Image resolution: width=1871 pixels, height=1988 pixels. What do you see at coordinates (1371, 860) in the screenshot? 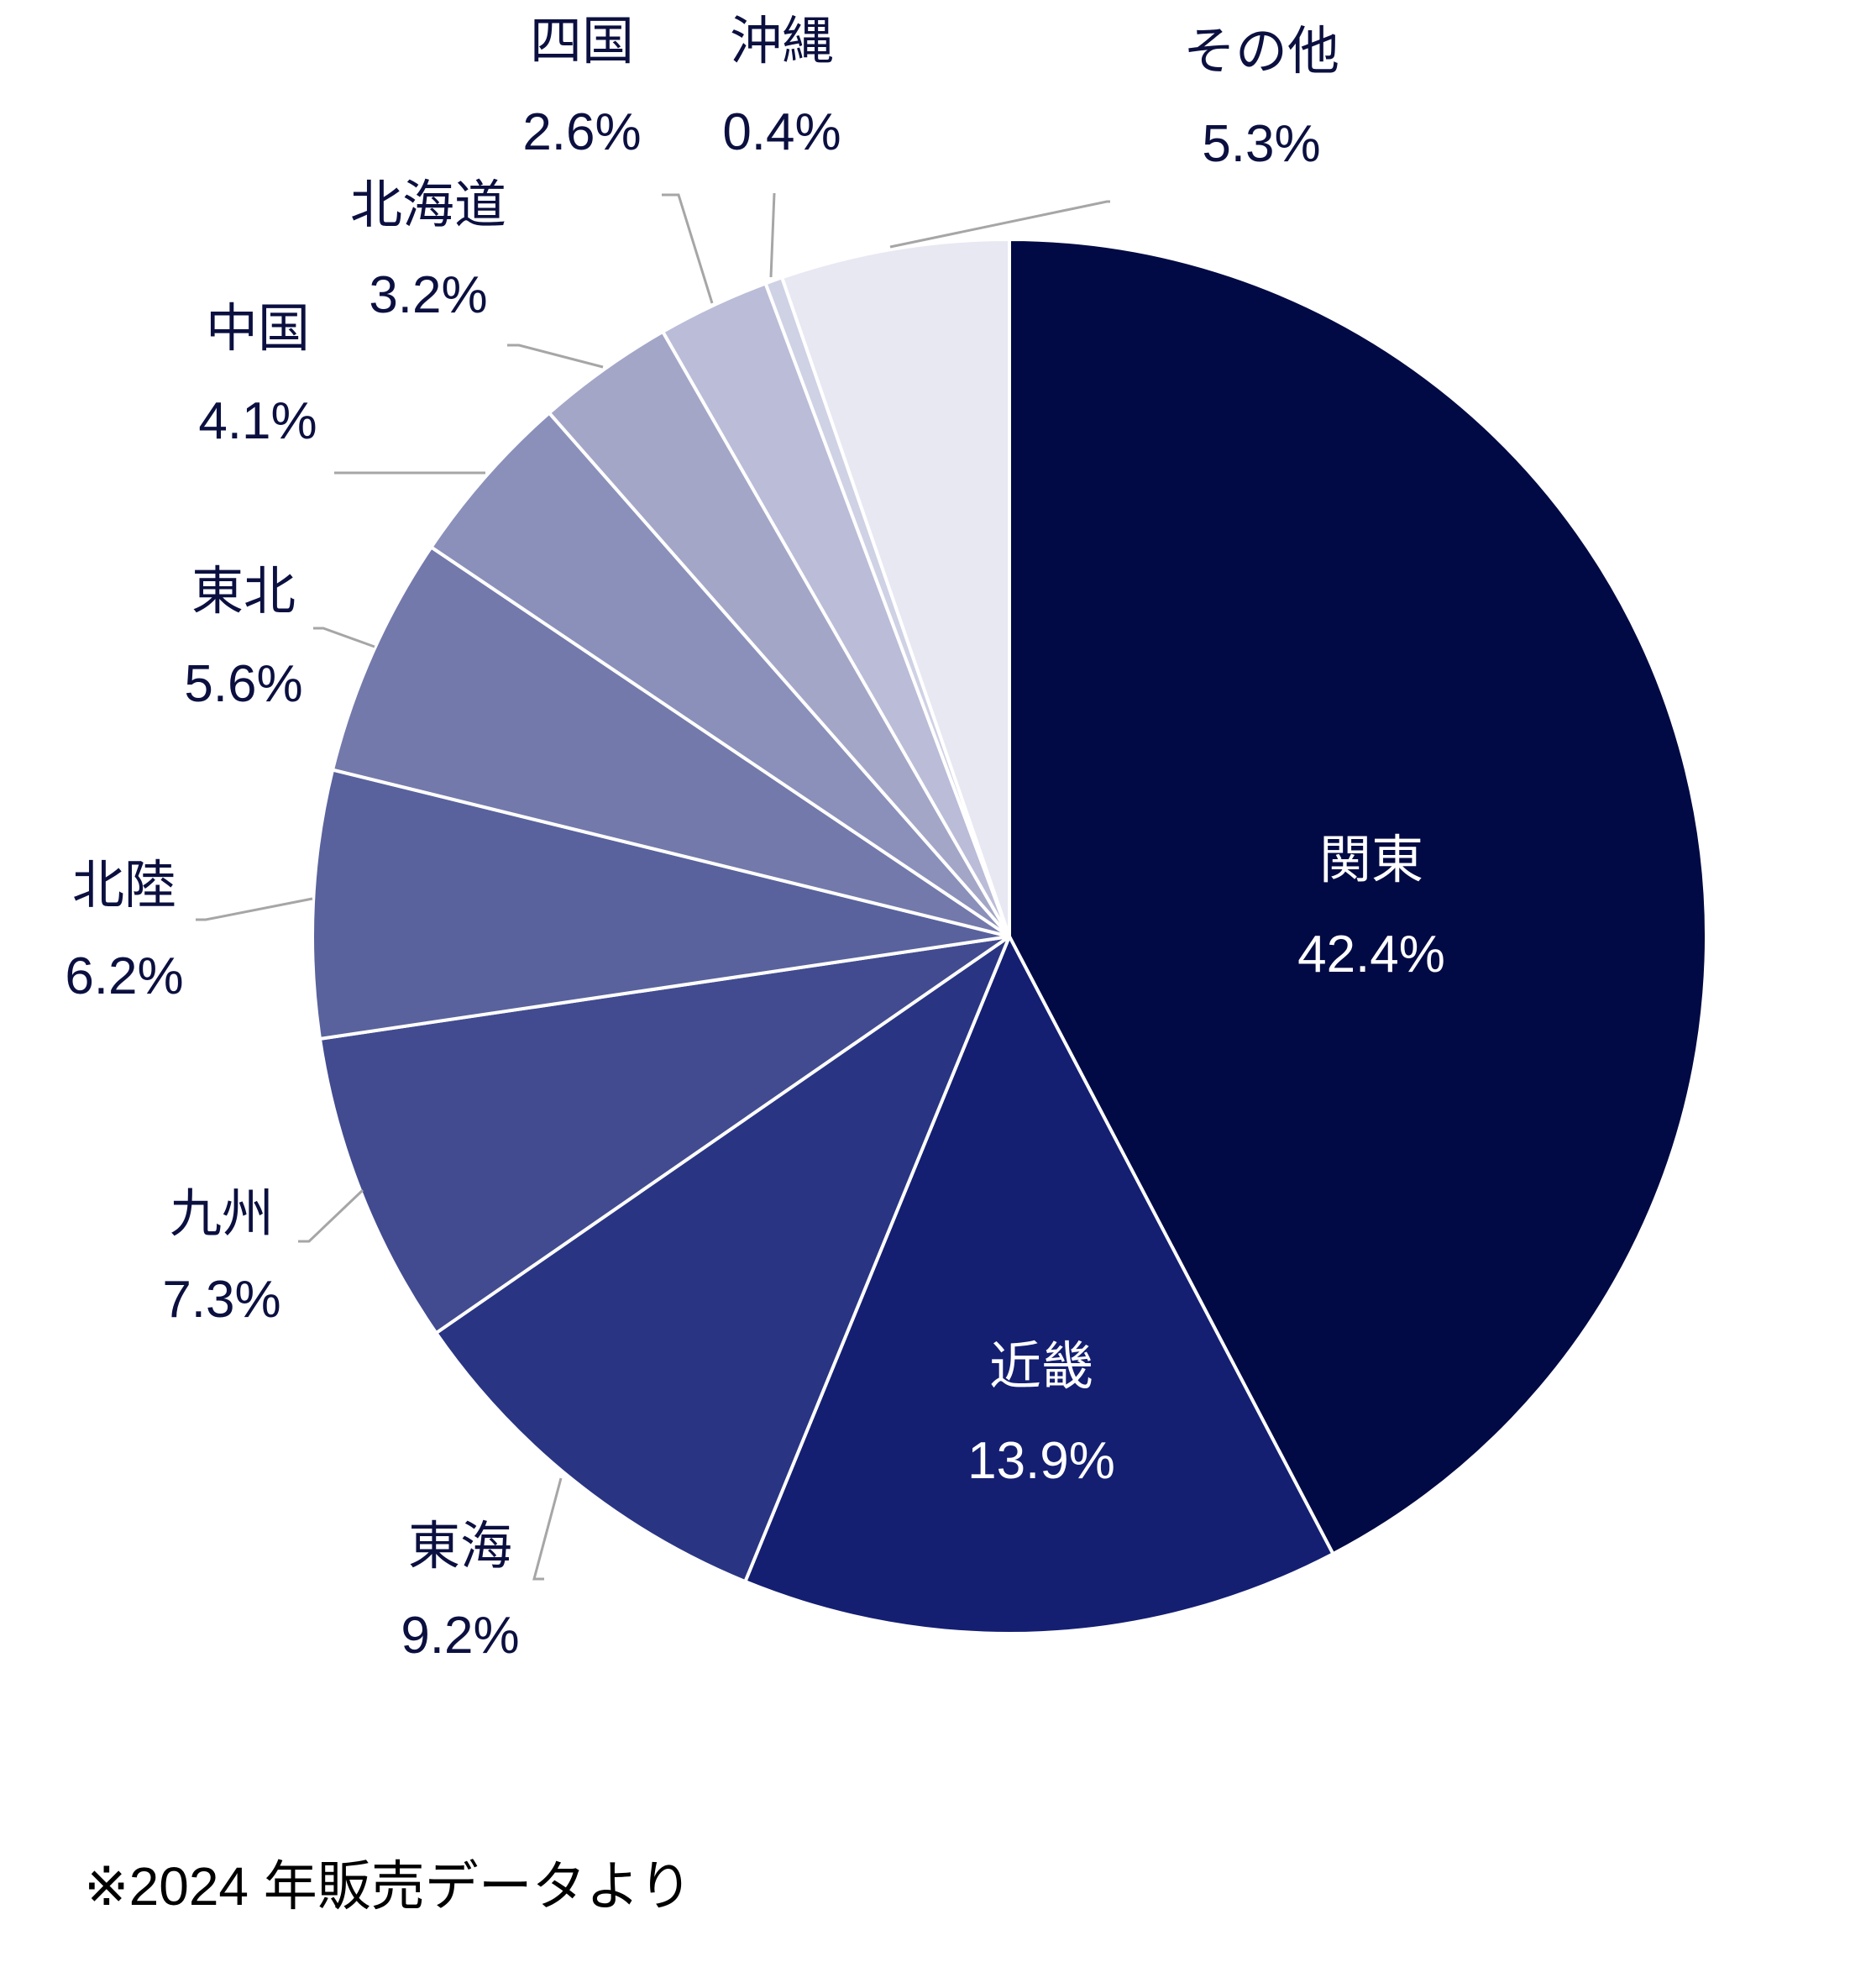
I see `slice-name-label: 関東` at bounding box center [1371, 860].